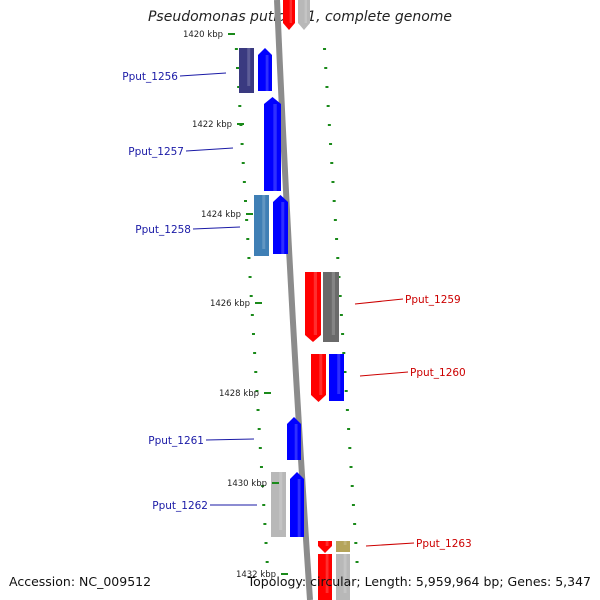 Image resolution: width=600 pixels, height=600 pixels. What do you see at coordinates (247, 484) in the screenshot?
I see `ruler-label: 1430 kbp` at bounding box center [247, 484].